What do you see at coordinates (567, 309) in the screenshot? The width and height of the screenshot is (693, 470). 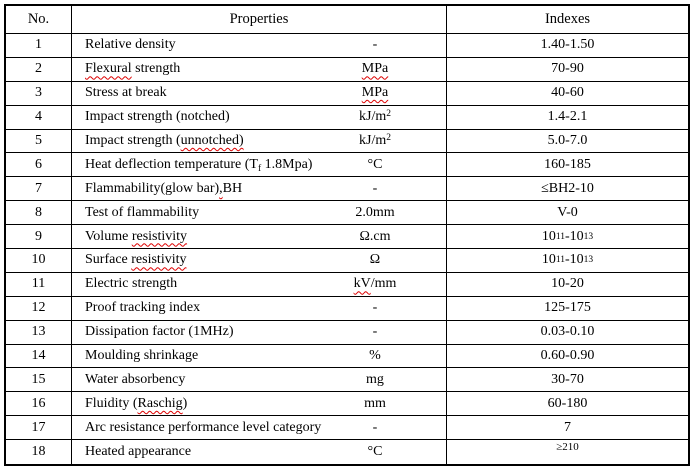 I see `index-value: 125-175` at bounding box center [567, 309].